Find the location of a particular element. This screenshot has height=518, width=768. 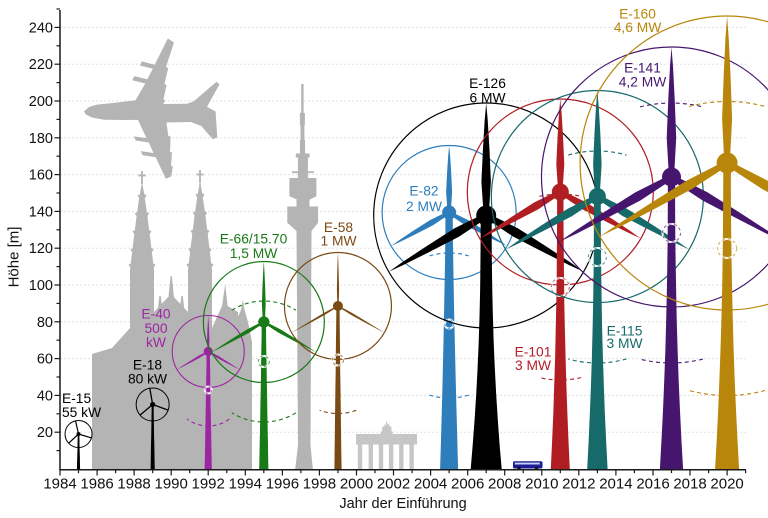

svg-text: E-115 is located at coordinates (625, 331).